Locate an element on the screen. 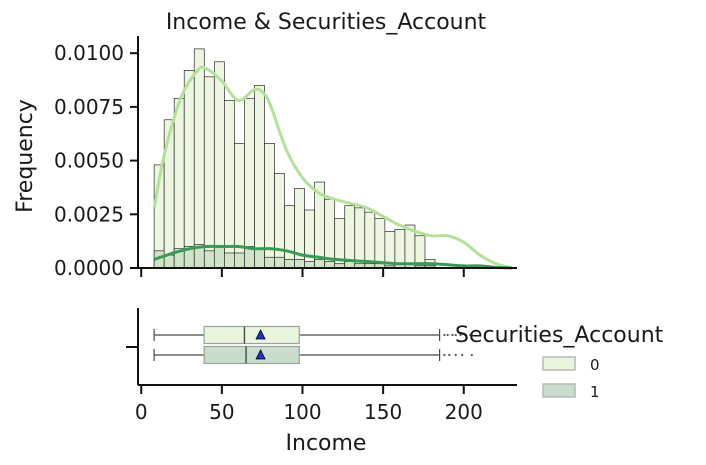 This screenshot has width=706, height=465. chart-title: Income & Securities_Account is located at coordinates (326, 22).